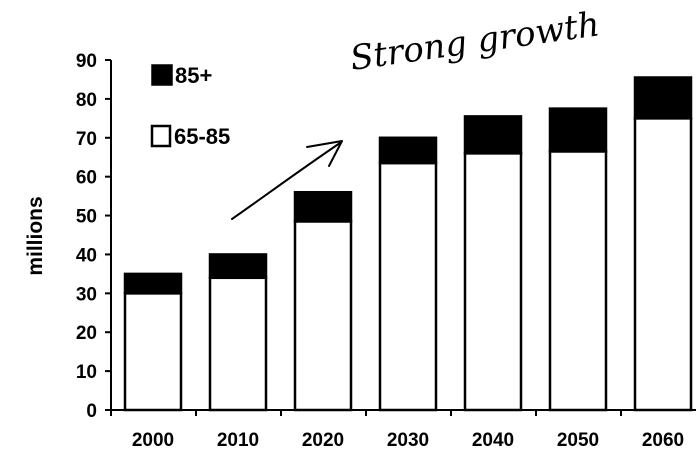  Describe the element at coordinates (86, 372) in the screenshot. I see `y-tick-label: 10` at that location.